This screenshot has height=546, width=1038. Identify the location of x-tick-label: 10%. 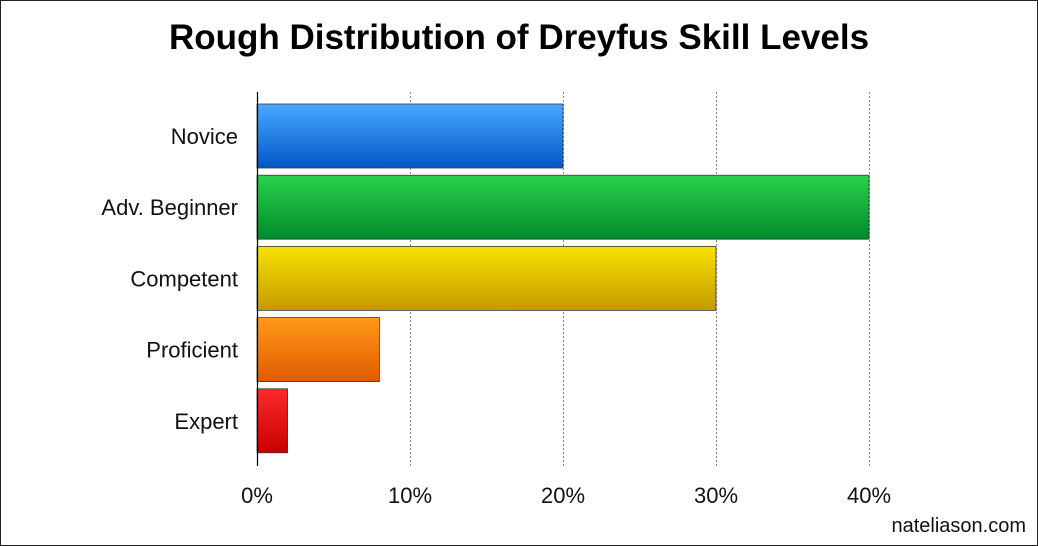
(410, 495).